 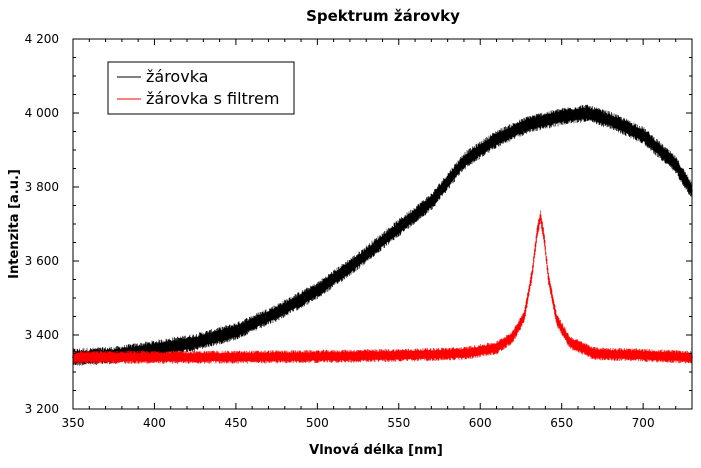 I want to click on x-tick-label: 350, so click(x=73, y=423).